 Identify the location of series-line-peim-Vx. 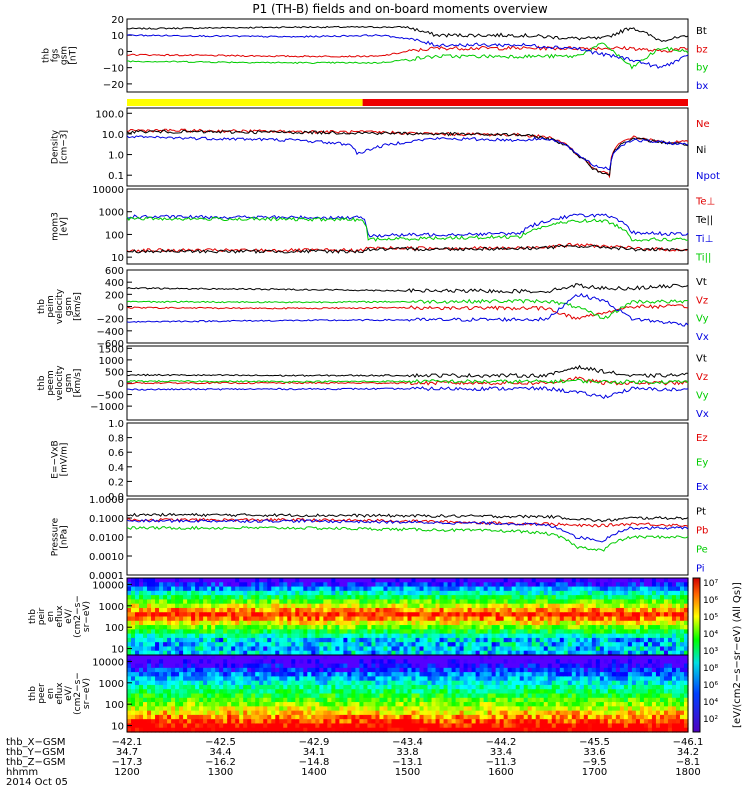
(407, 309).